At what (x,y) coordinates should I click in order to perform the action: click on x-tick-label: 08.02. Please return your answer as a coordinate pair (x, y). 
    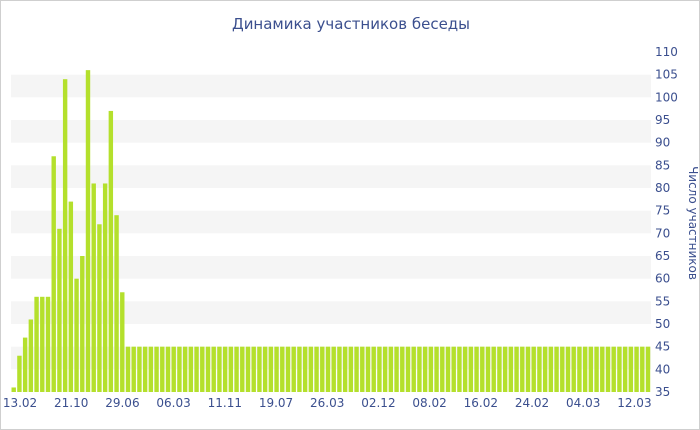
    Looking at the image, I should click on (429, 403).